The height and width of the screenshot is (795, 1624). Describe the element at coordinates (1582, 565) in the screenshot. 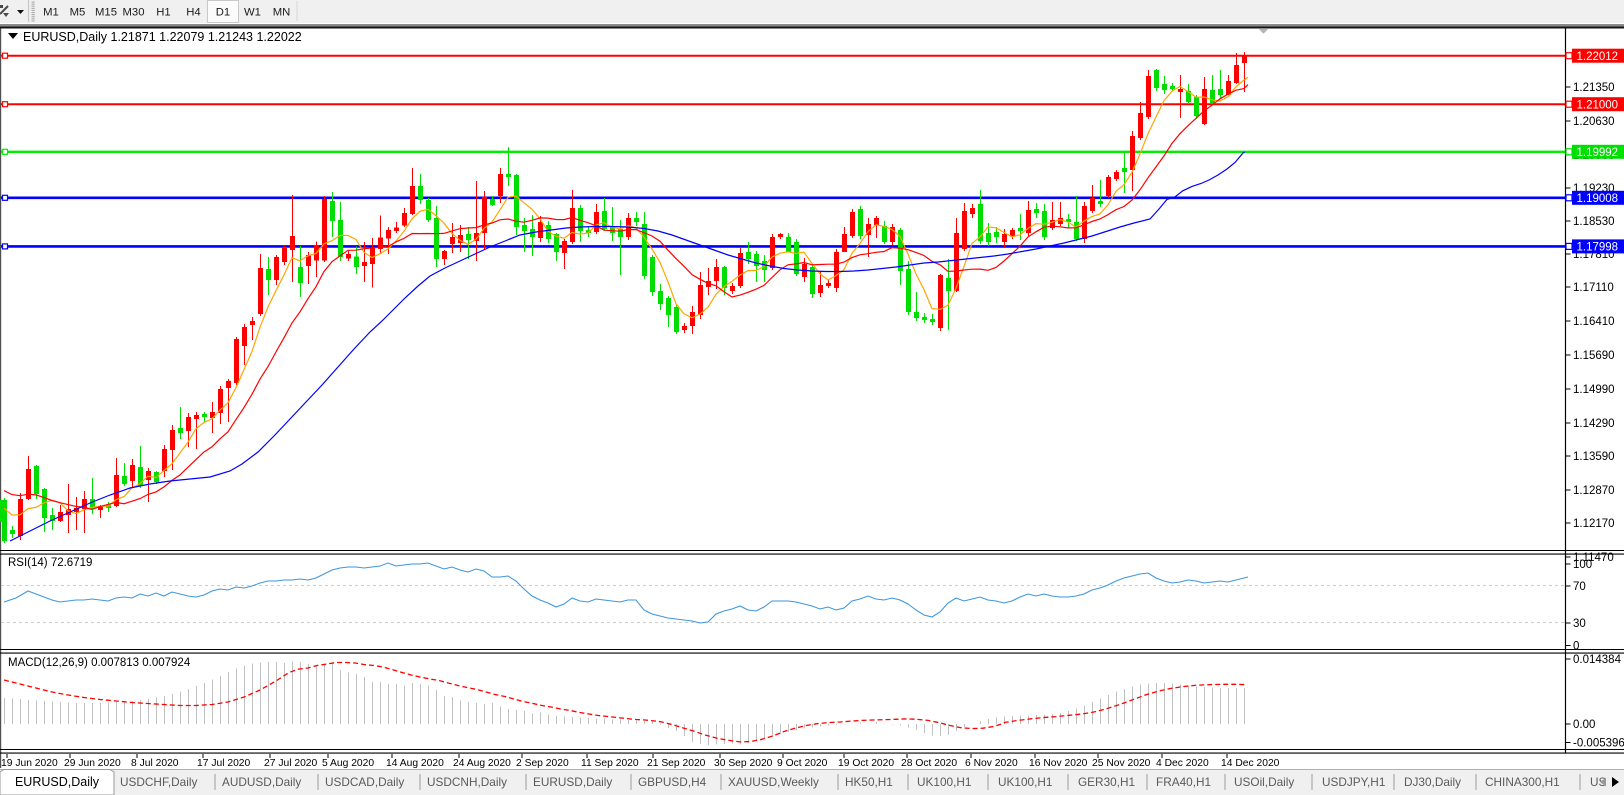

I see `svg-text: 100` at that location.